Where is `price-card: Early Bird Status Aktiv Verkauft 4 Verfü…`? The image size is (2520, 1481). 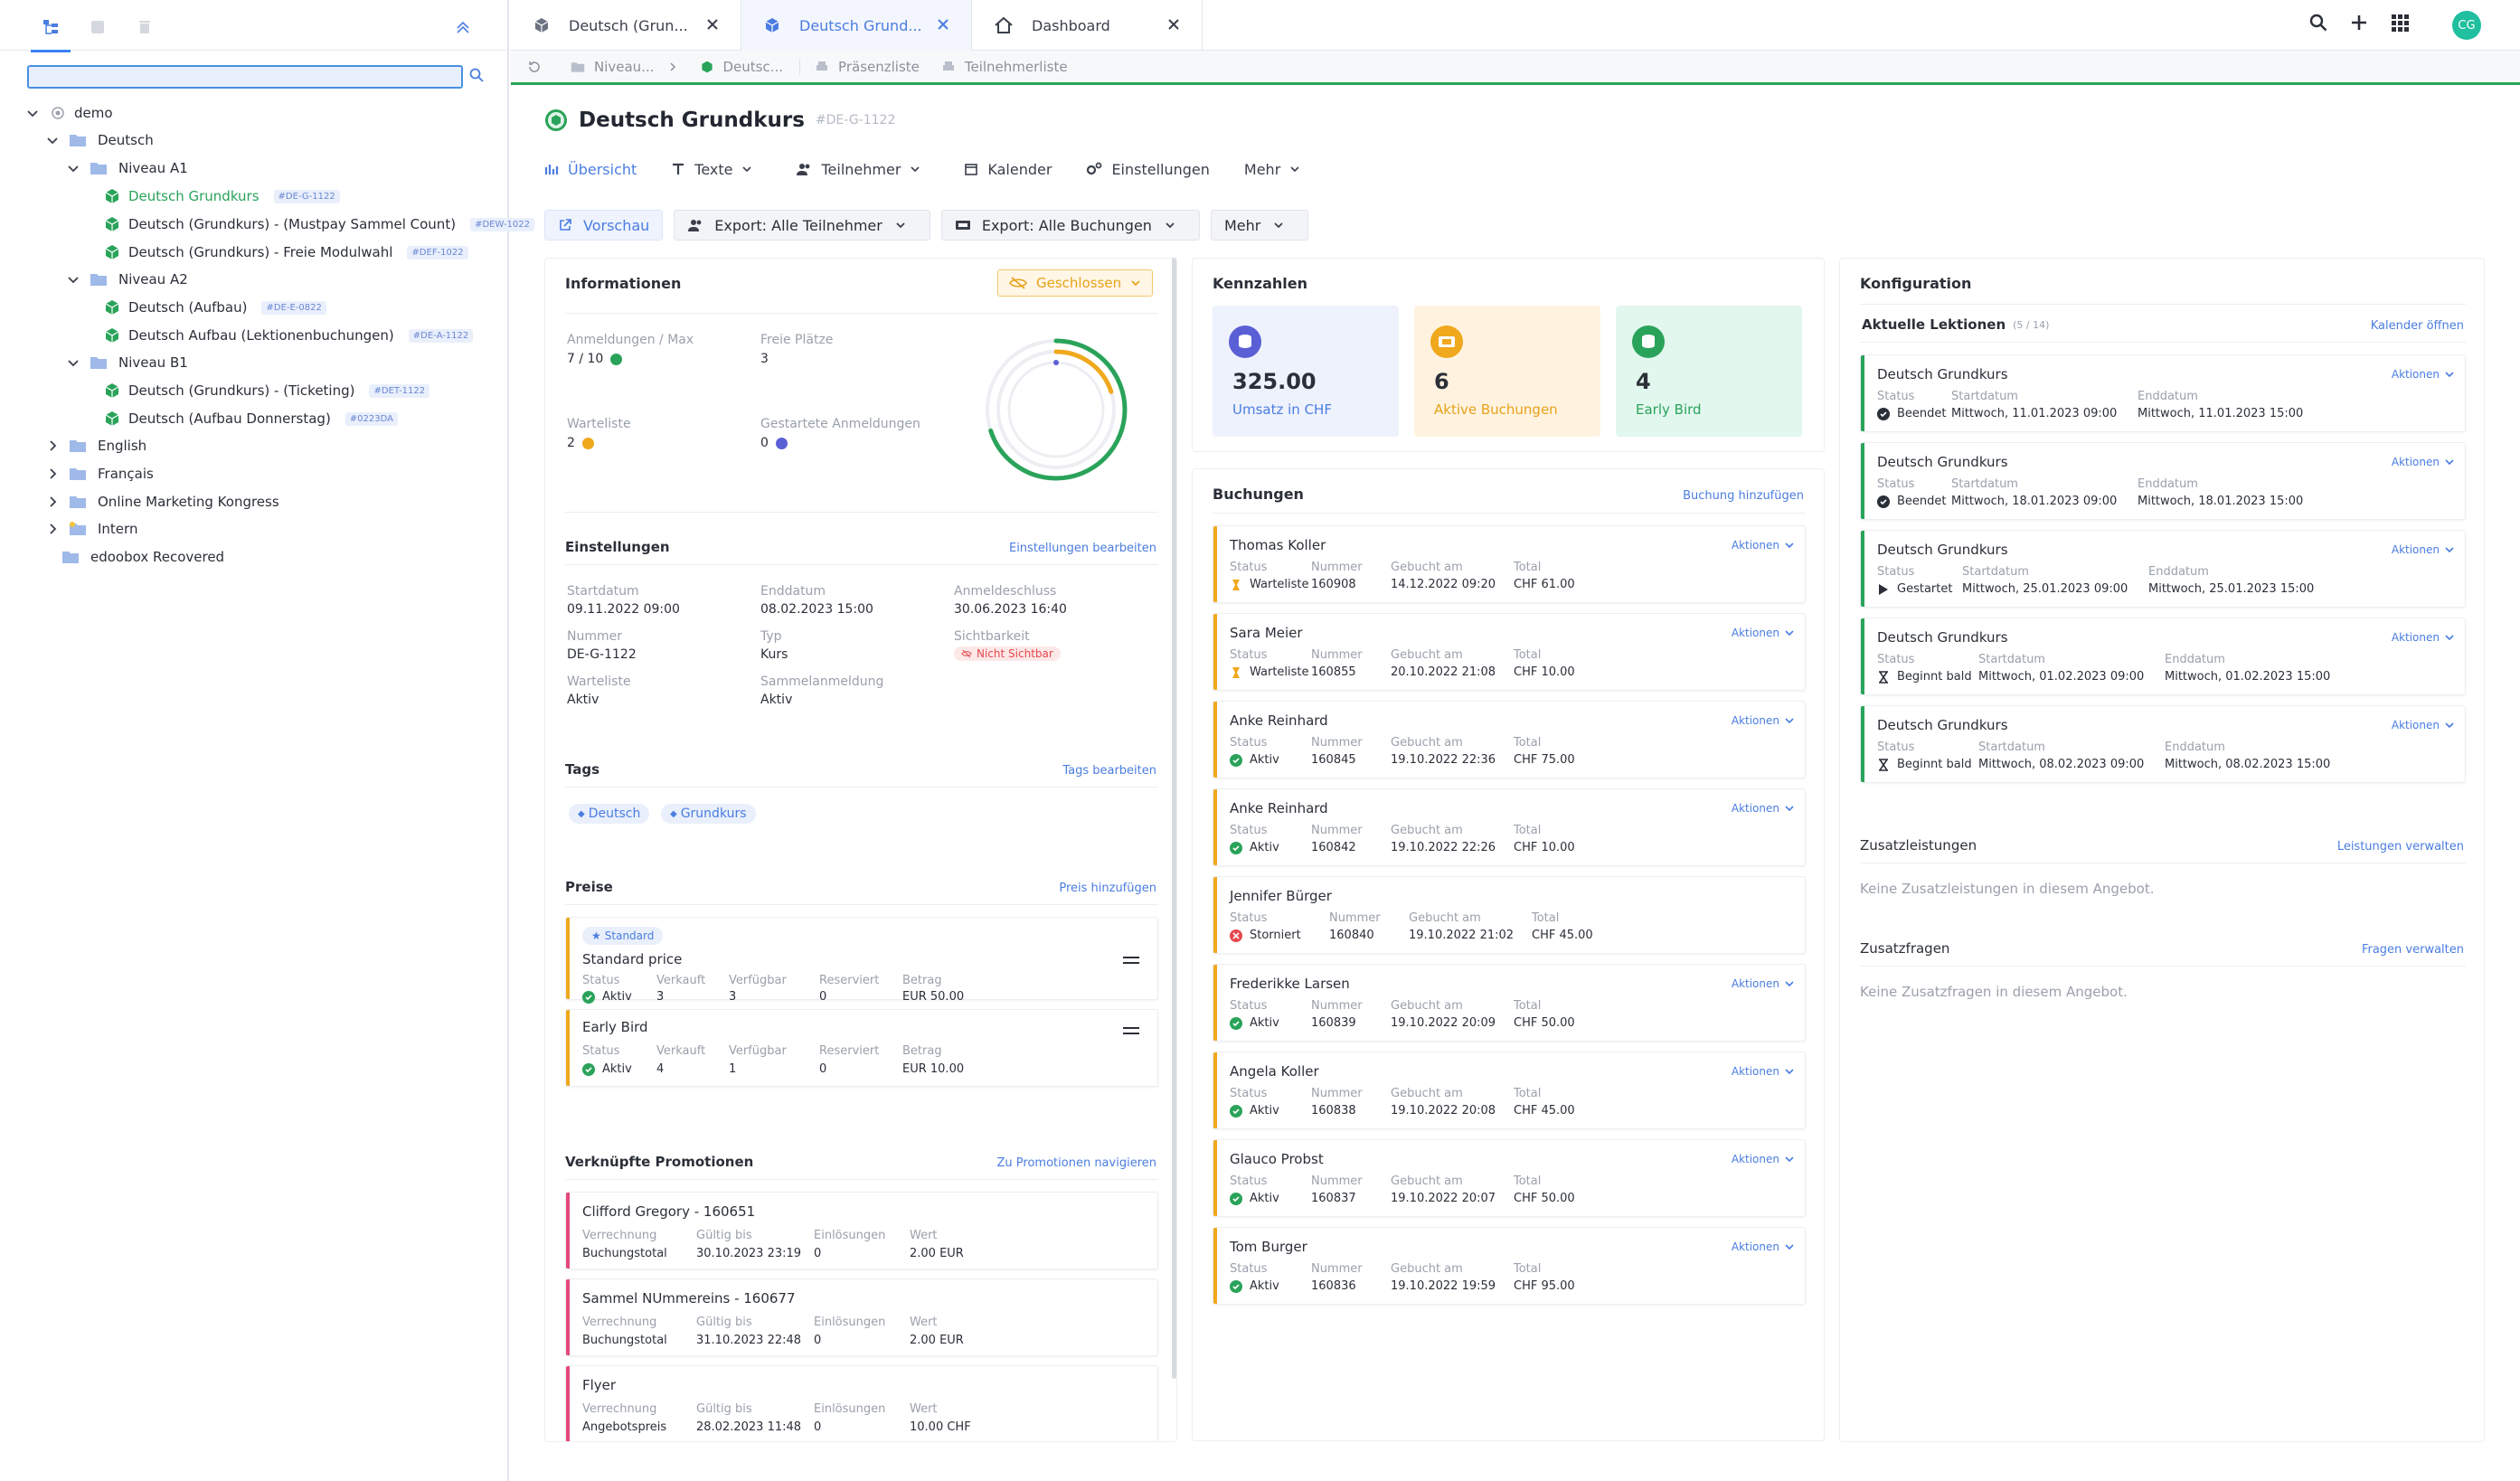
price-card: Early Bird Status Aktiv Verkauft 4 Verfü… is located at coordinates (862, 1048).